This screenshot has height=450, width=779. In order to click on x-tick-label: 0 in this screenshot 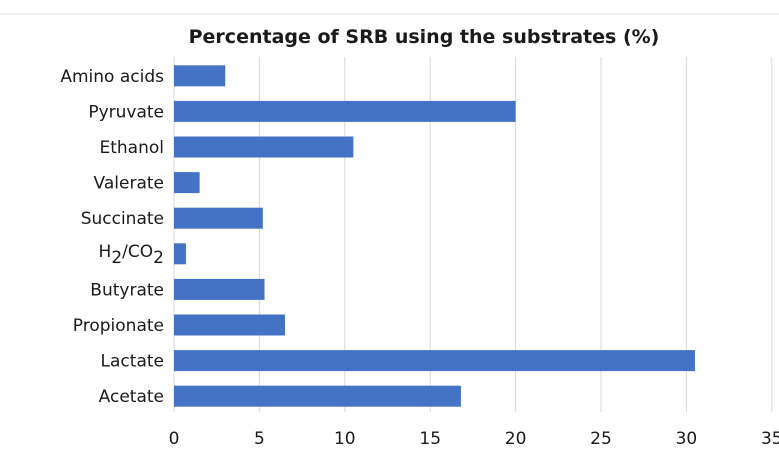, I will do `click(174, 439)`.